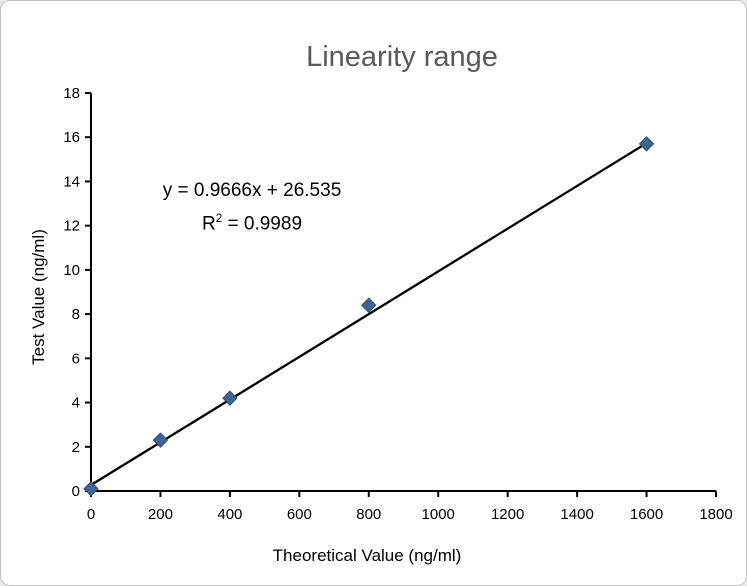 The image size is (747, 586). Describe the element at coordinates (262, 224) in the screenshot. I see `r-value: = 0.9989` at that location.